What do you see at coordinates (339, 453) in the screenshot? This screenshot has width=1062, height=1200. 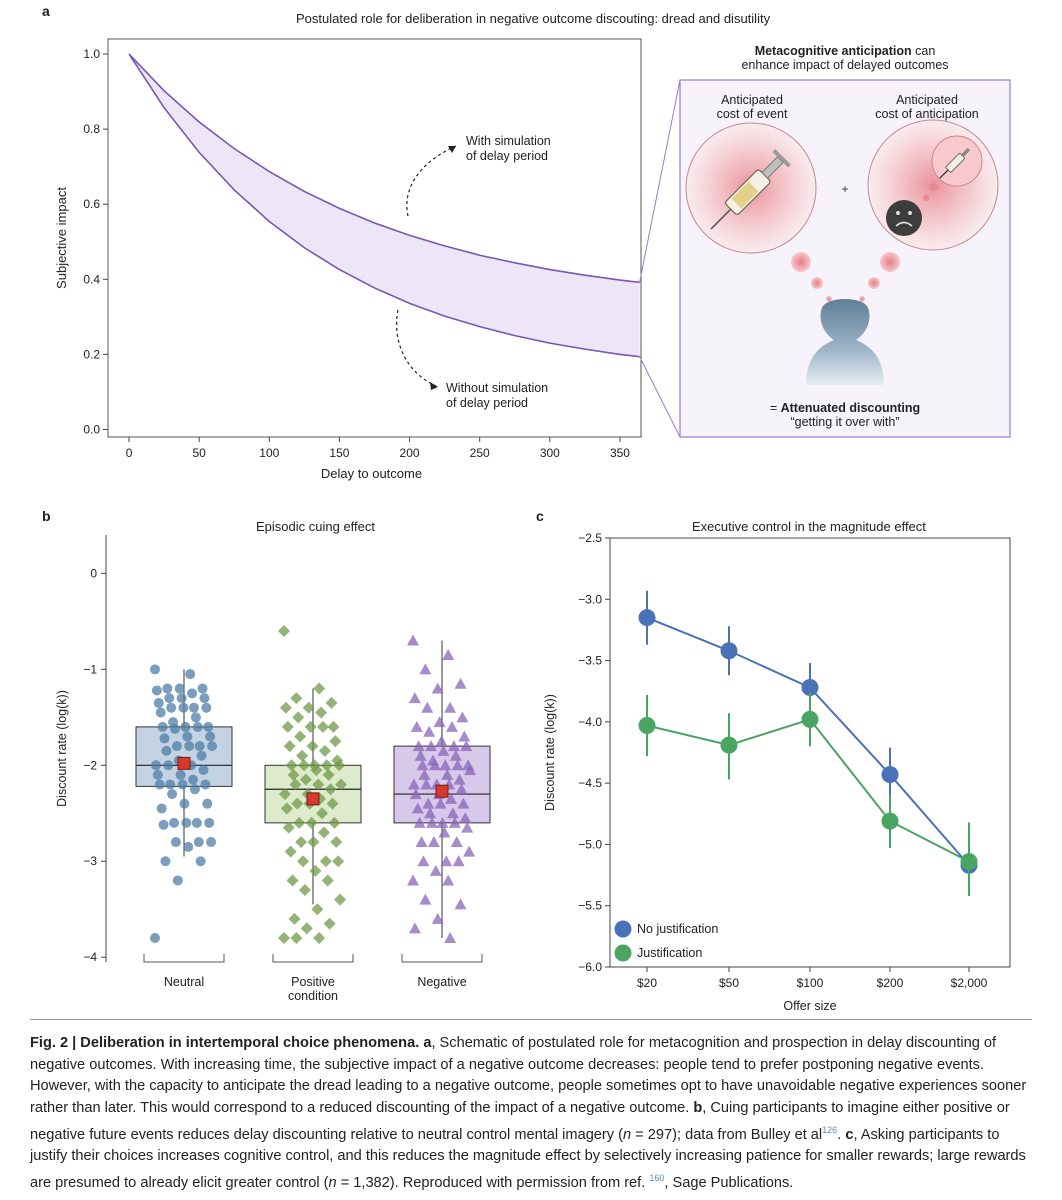 I see `panel-a-xtick-label: 150` at bounding box center [339, 453].